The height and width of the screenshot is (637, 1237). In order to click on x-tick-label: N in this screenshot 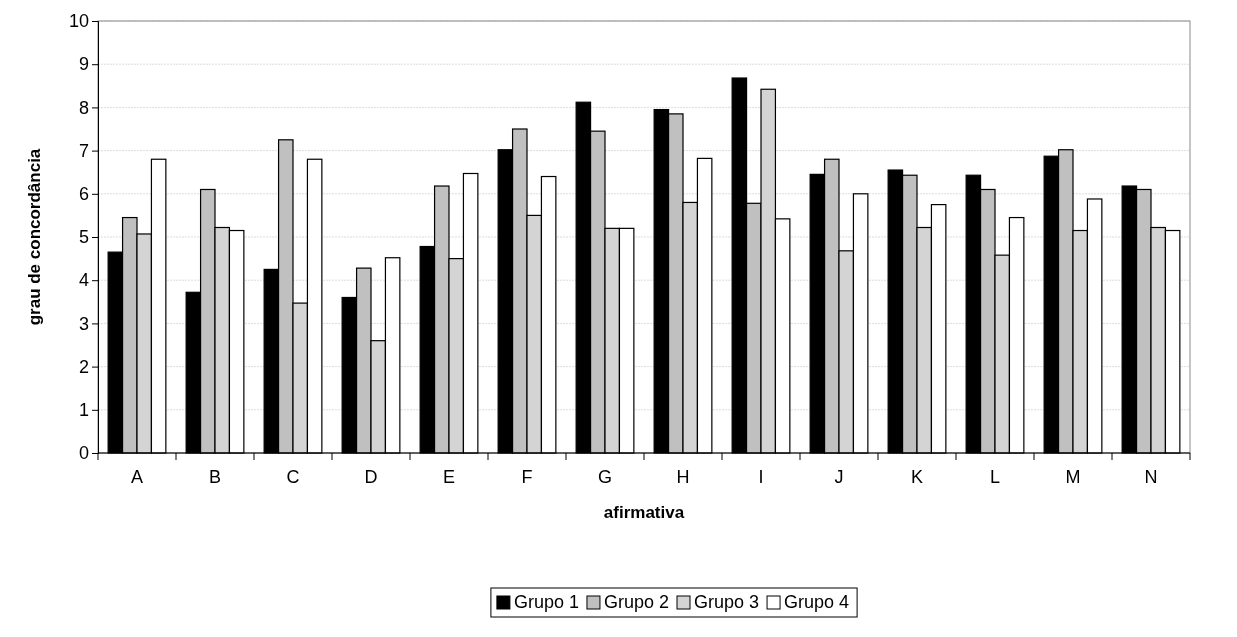, I will do `click(1151, 477)`.